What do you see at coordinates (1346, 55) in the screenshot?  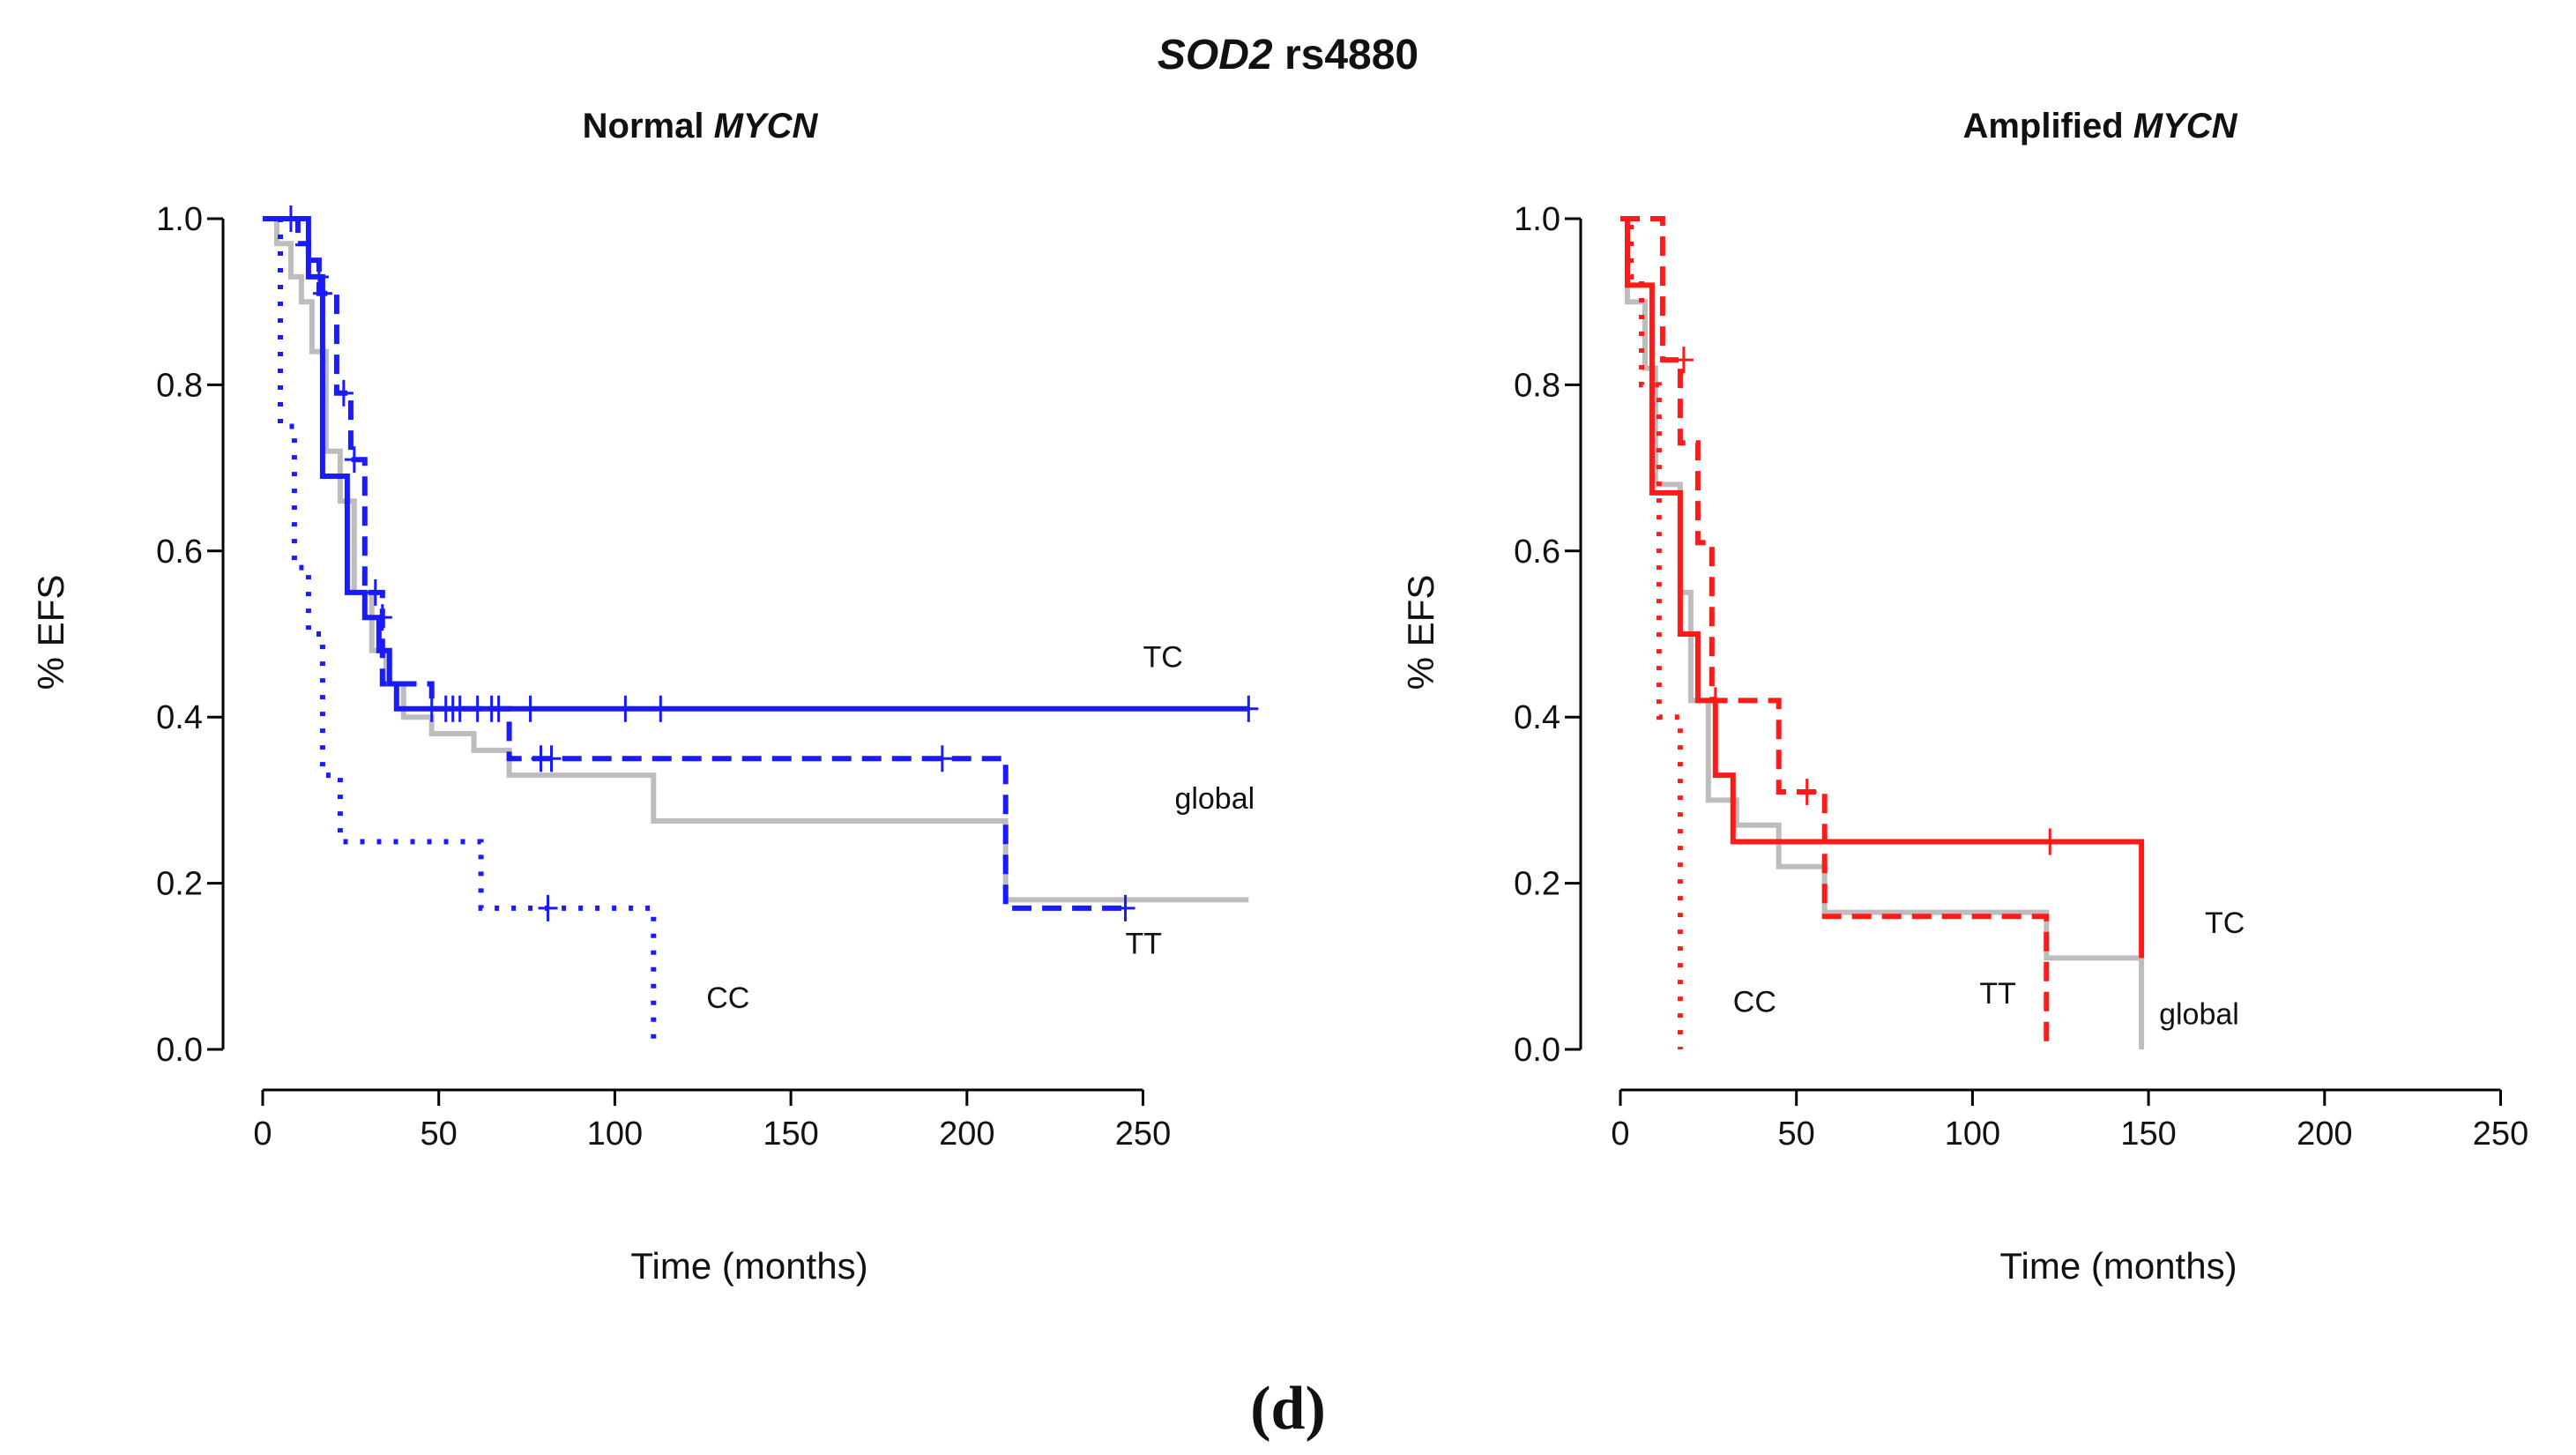 I see `figure-title-snp: rs4880` at bounding box center [1346, 55].